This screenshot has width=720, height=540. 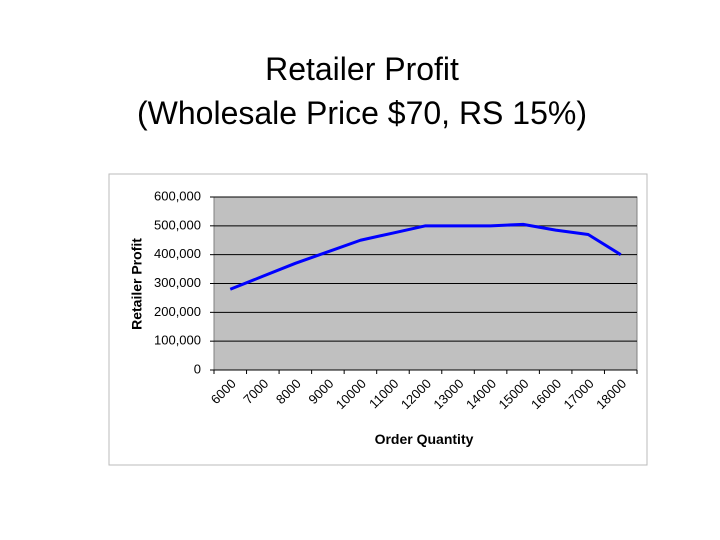 What do you see at coordinates (362, 69) in the screenshot?
I see `title-line: Retailer Profit` at bounding box center [362, 69].